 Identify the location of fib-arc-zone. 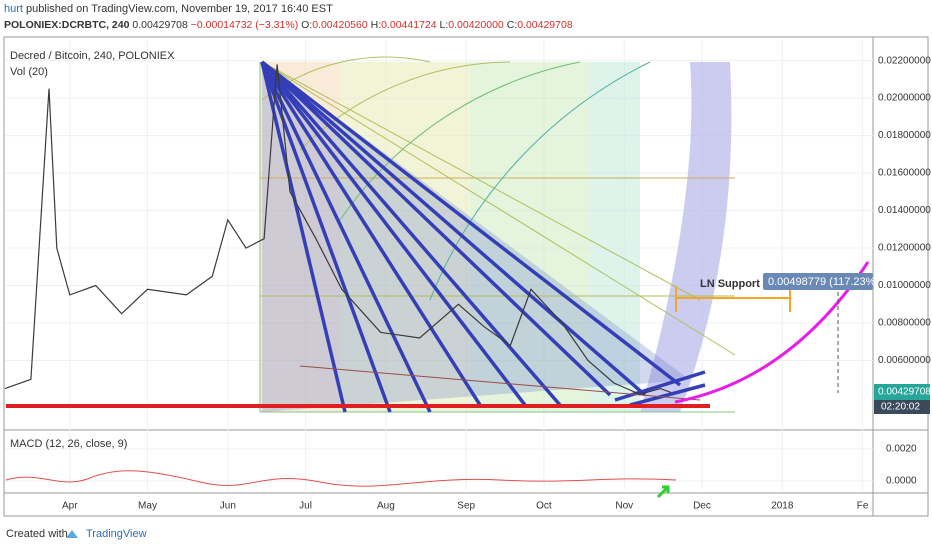
(686, 237).